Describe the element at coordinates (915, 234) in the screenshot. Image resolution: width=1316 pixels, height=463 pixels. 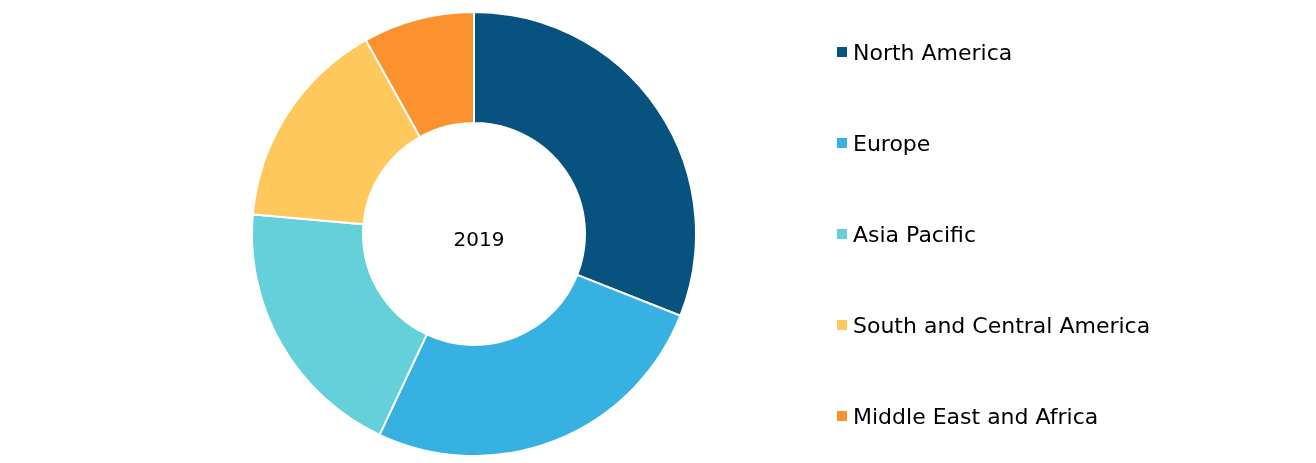
I see `legend-label: Asia Pacific` at that location.